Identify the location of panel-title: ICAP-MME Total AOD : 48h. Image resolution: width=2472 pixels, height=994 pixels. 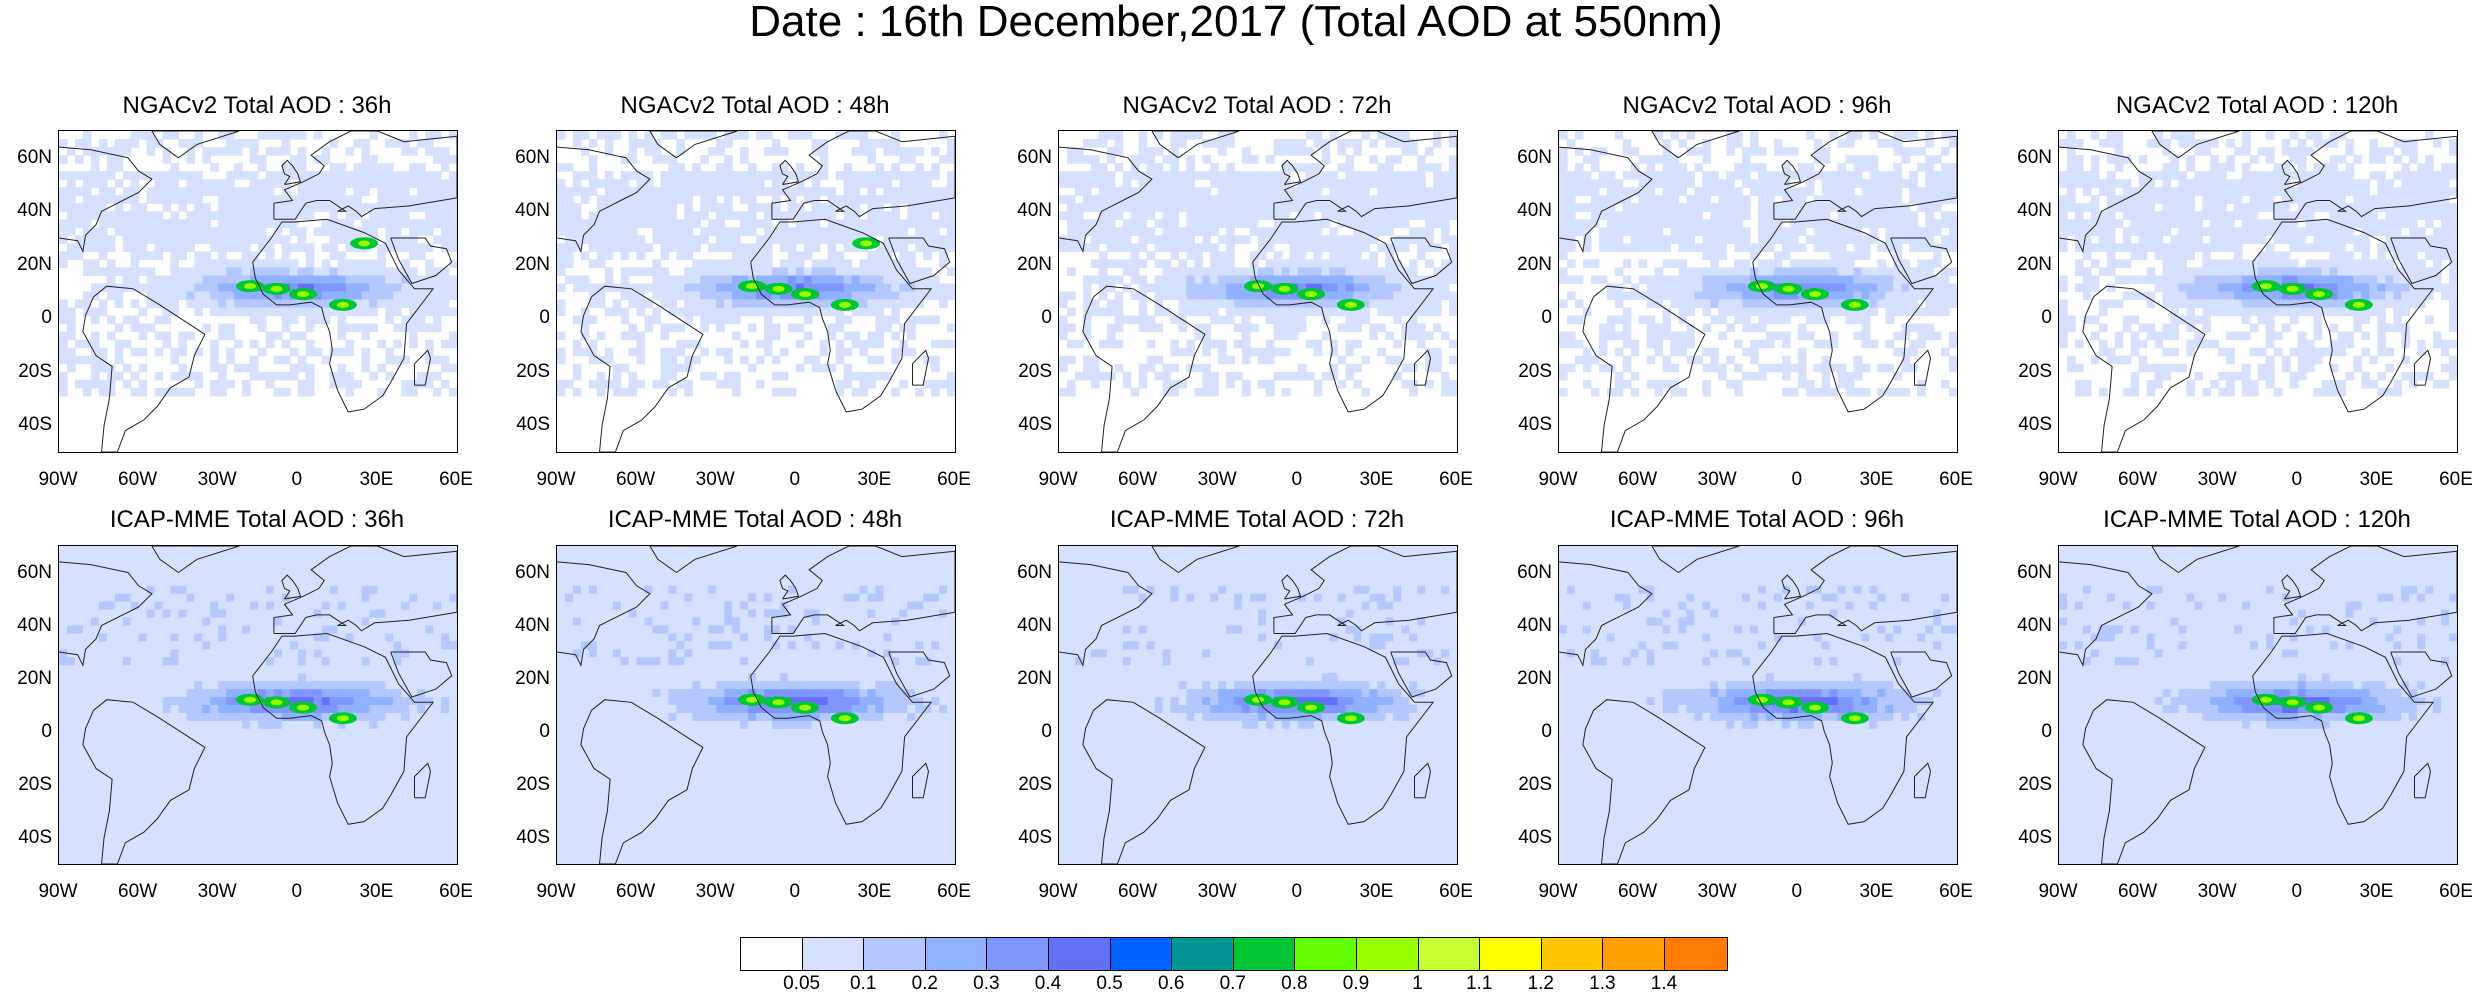
(755, 519).